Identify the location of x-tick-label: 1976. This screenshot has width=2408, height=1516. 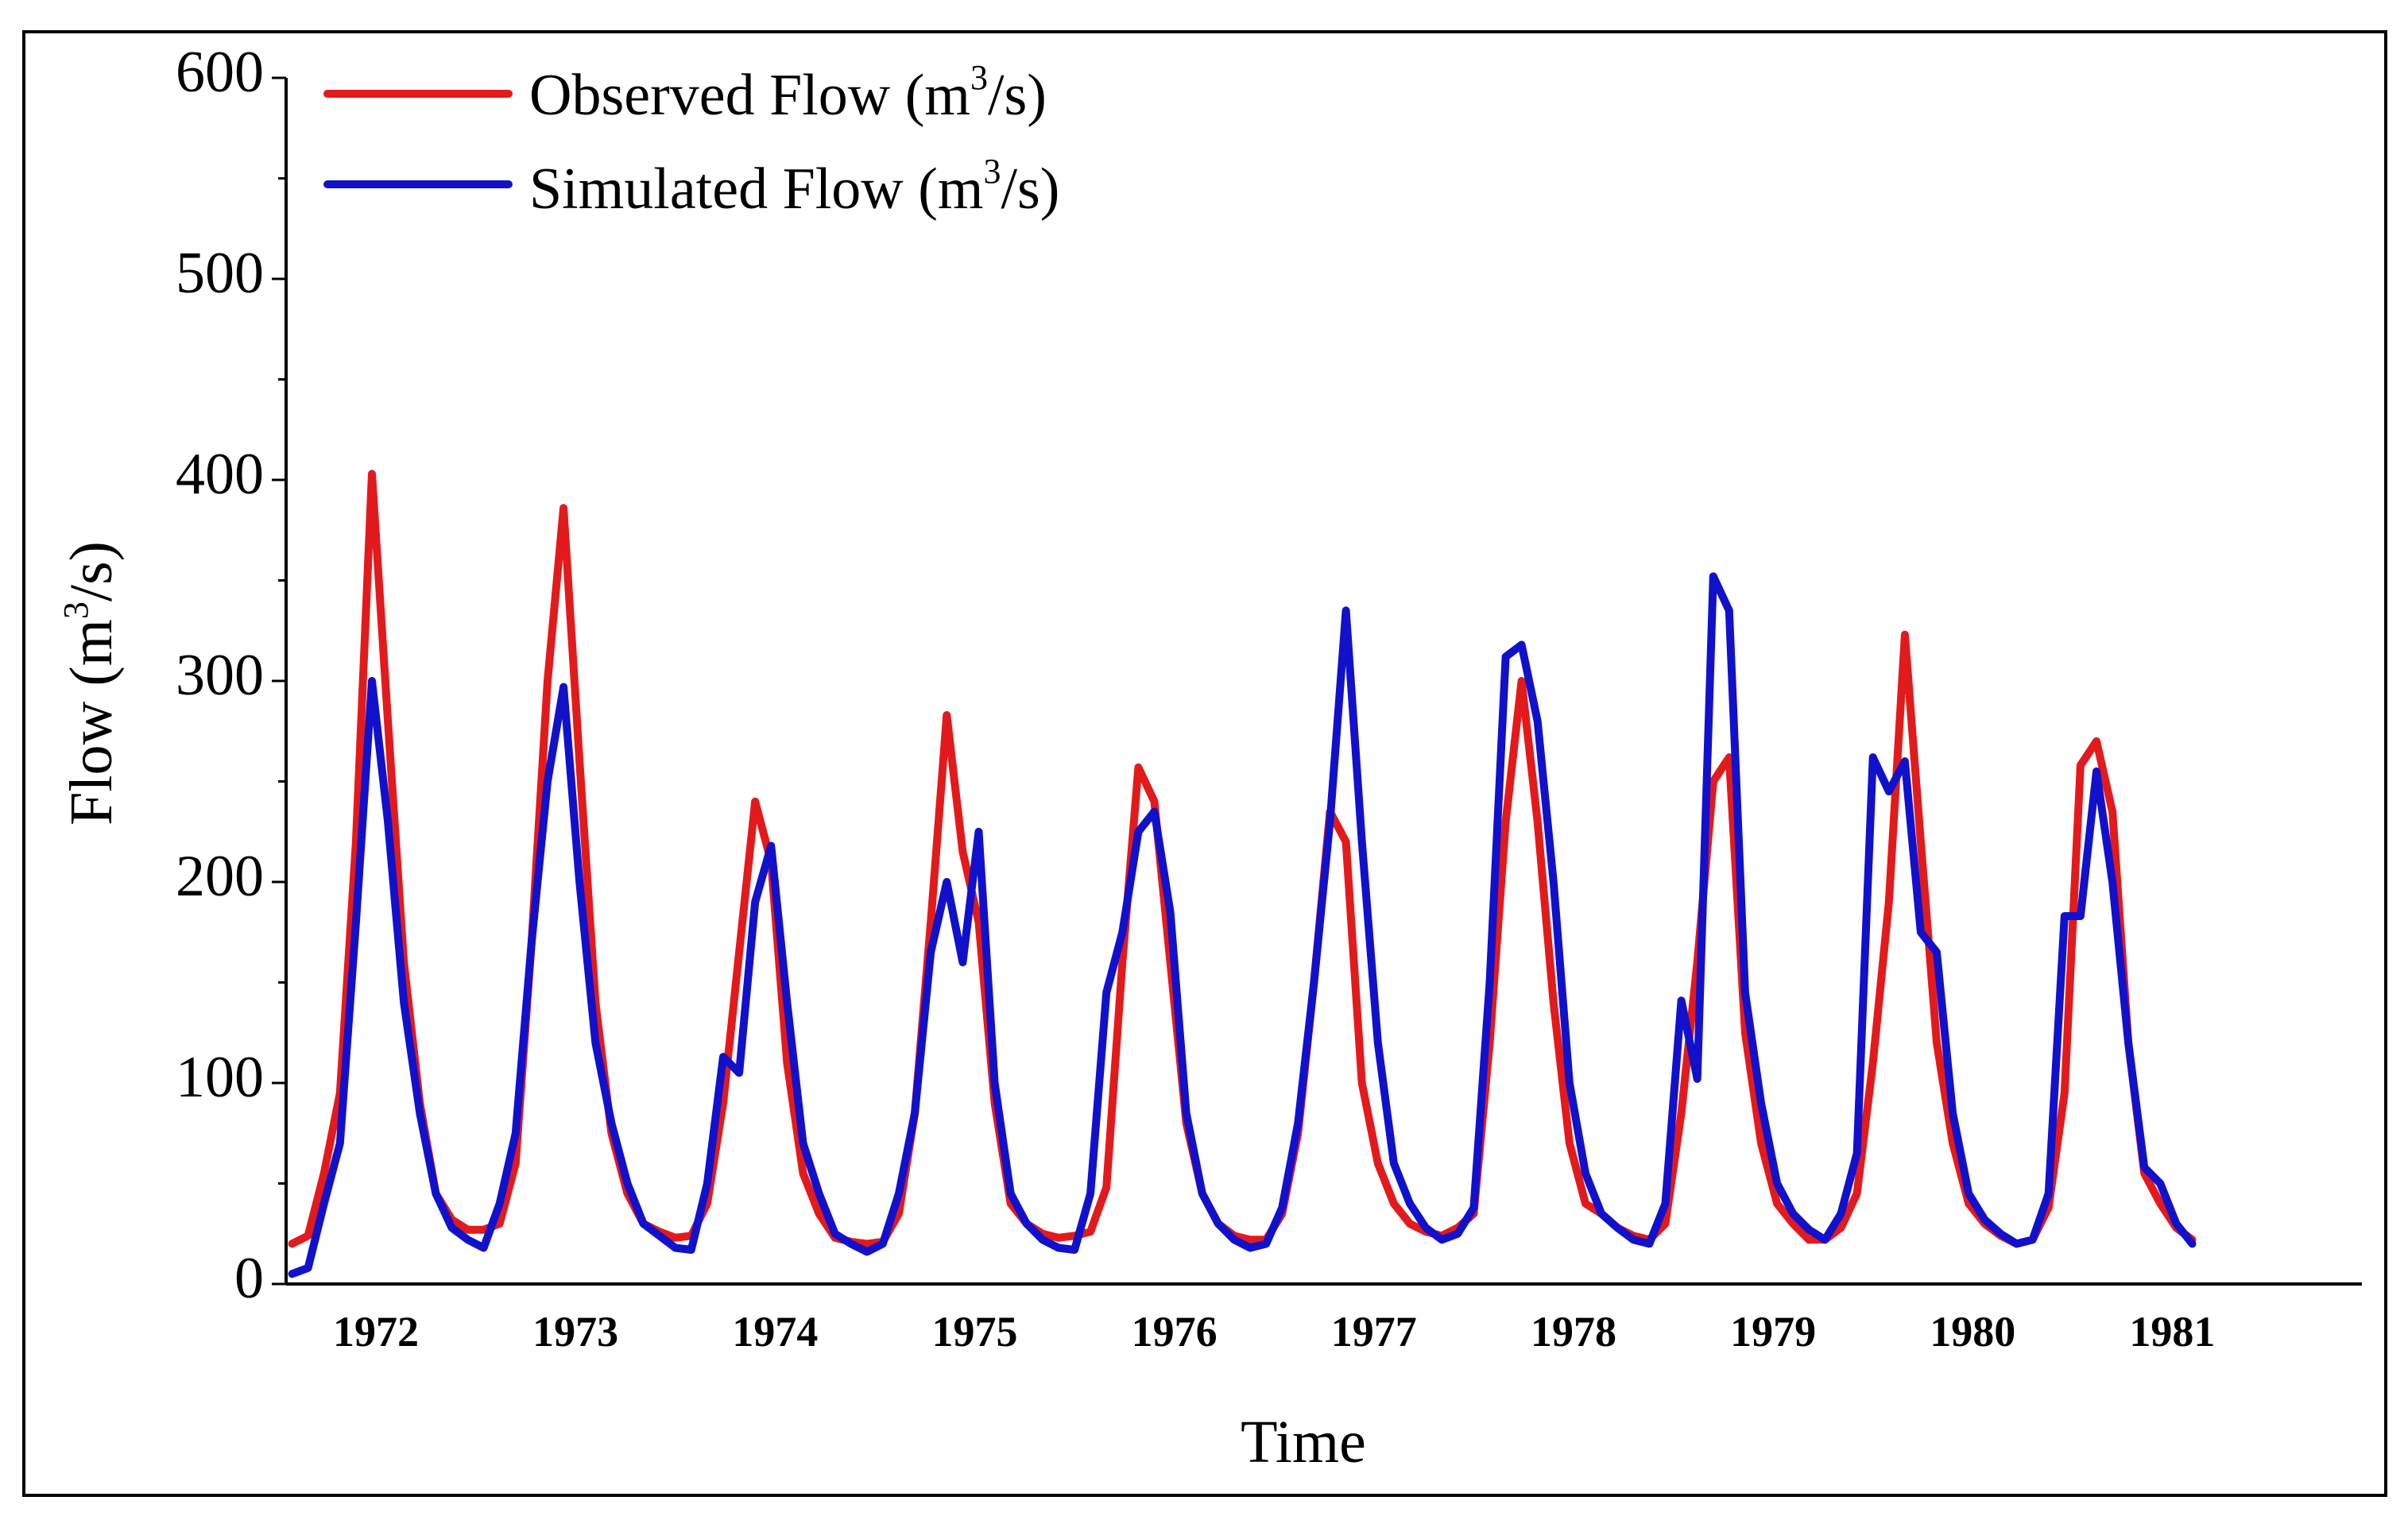
(1175, 1332).